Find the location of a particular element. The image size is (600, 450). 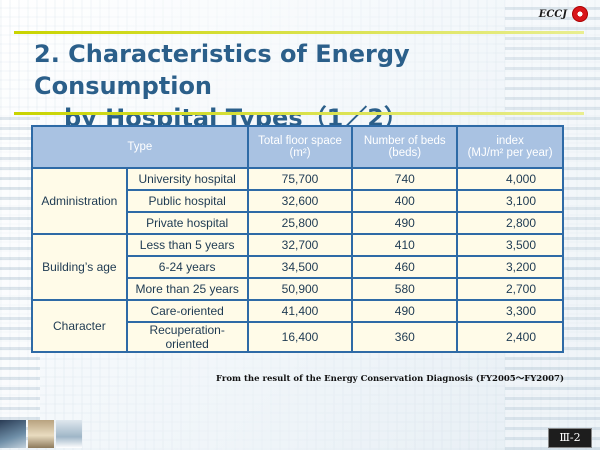

row-index: 3,100 is located at coordinates (510, 201).